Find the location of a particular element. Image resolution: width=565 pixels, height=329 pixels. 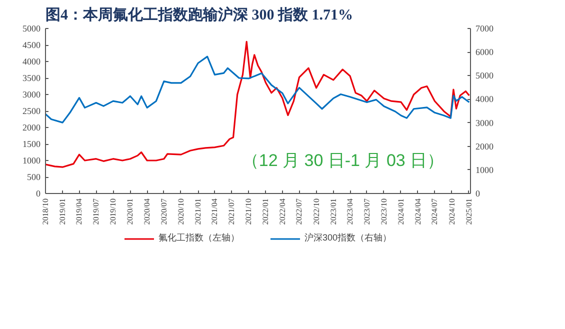

x-tick-label: 2020/10 is located at coordinates (181, 211).